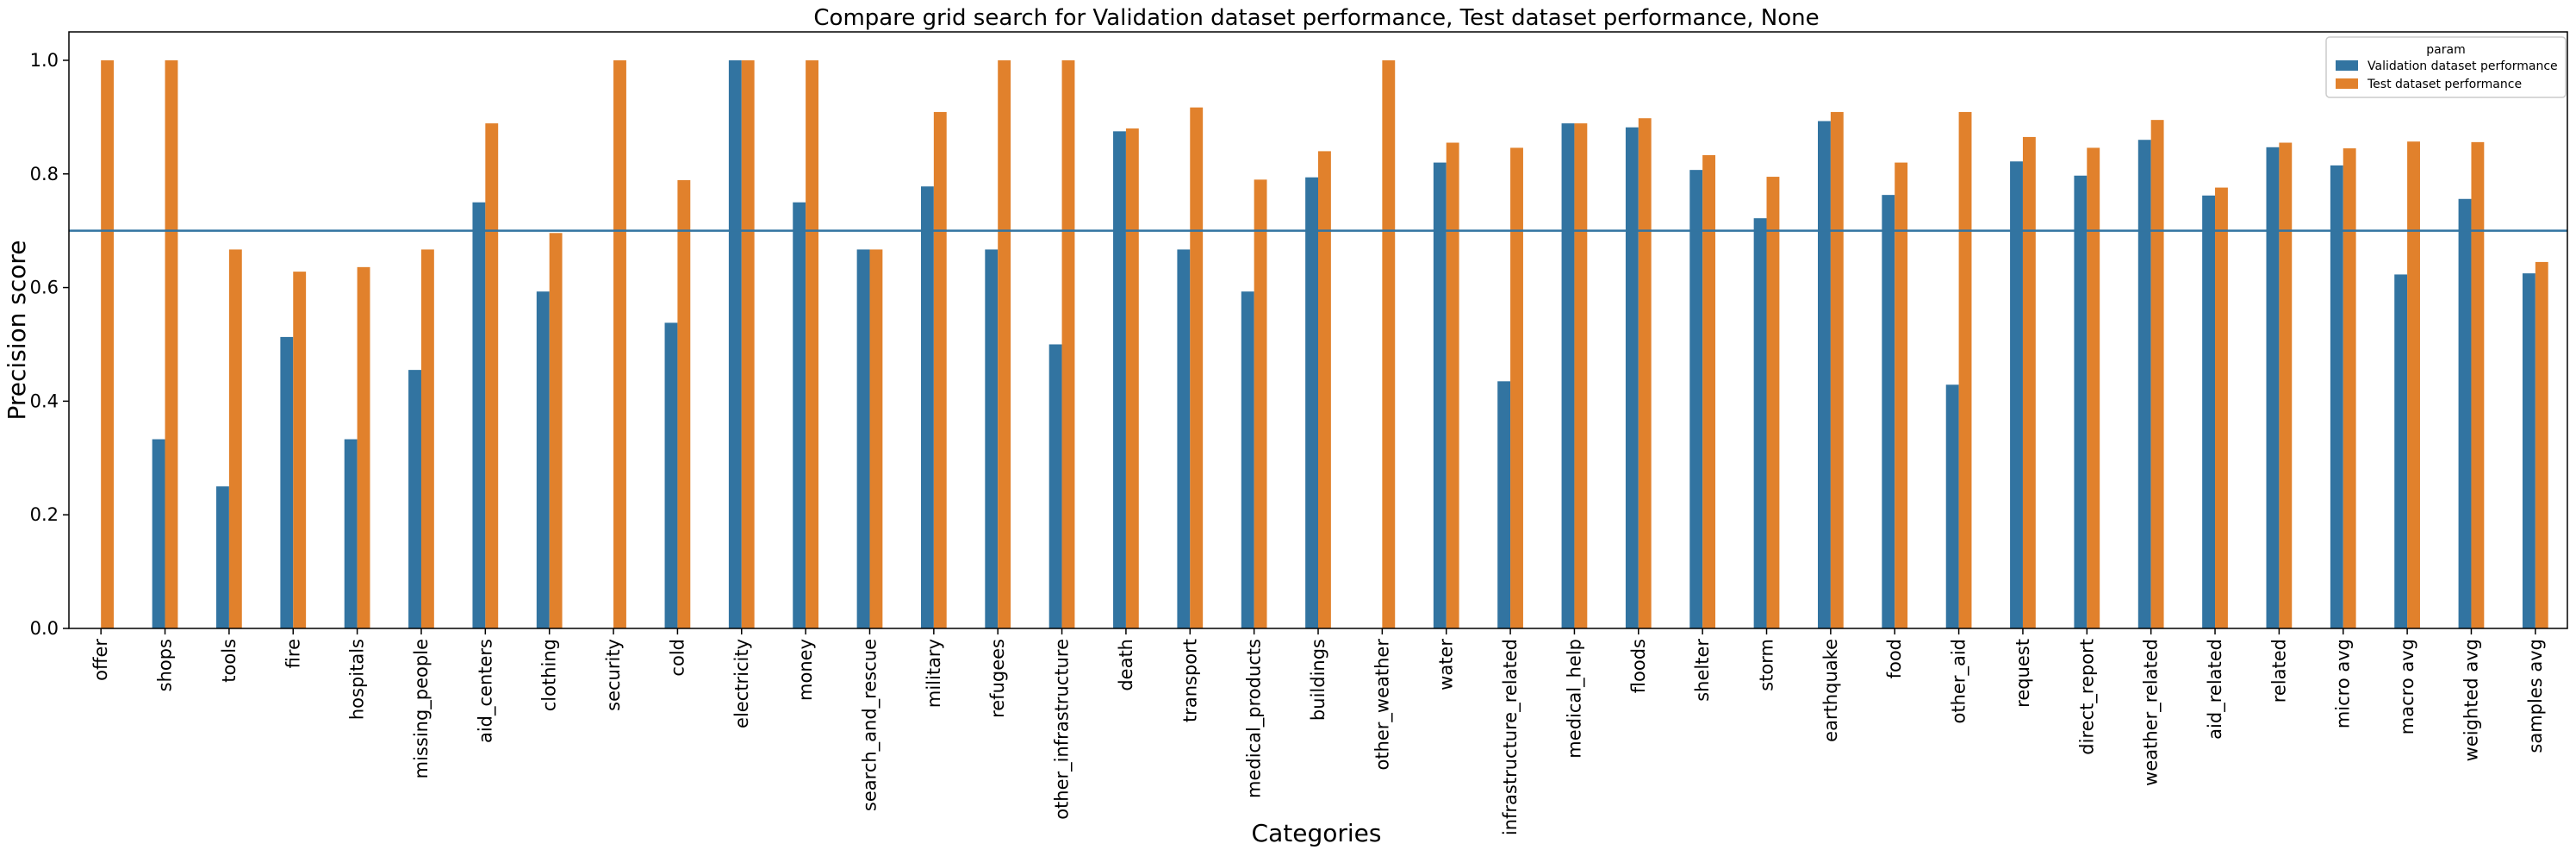 Image resolution: width=2576 pixels, height=856 pixels. Describe the element at coordinates (2151, 712) in the screenshot. I see `x-tick-label: weather_related` at that location.